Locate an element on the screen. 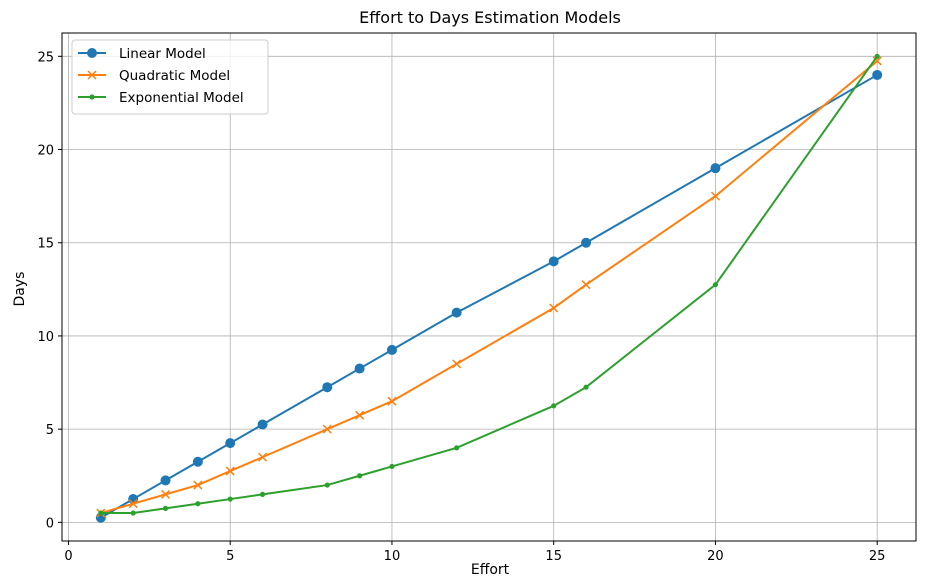  legend-label: Linear Model is located at coordinates (162, 54).